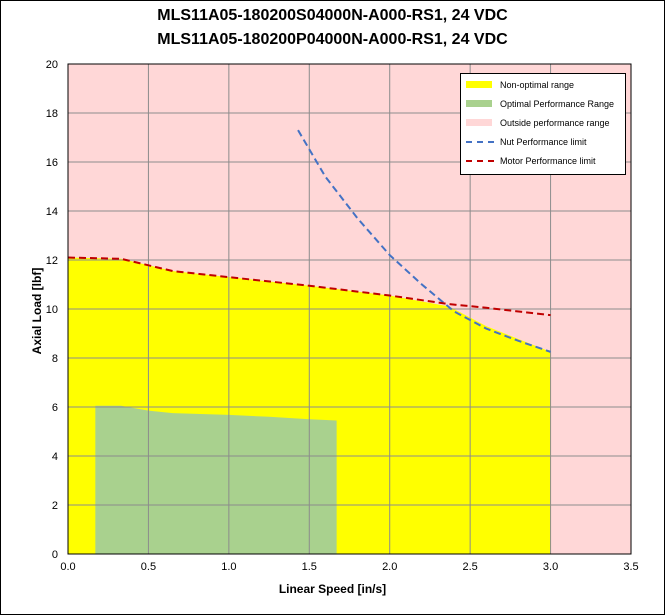  What do you see at coordinates (332, 15) in the screenshot?
I see `chart-title-line-1: MLS11A05-180200S04000N-A000-RS1, 24 VDC` at bounding box center [332, 15].